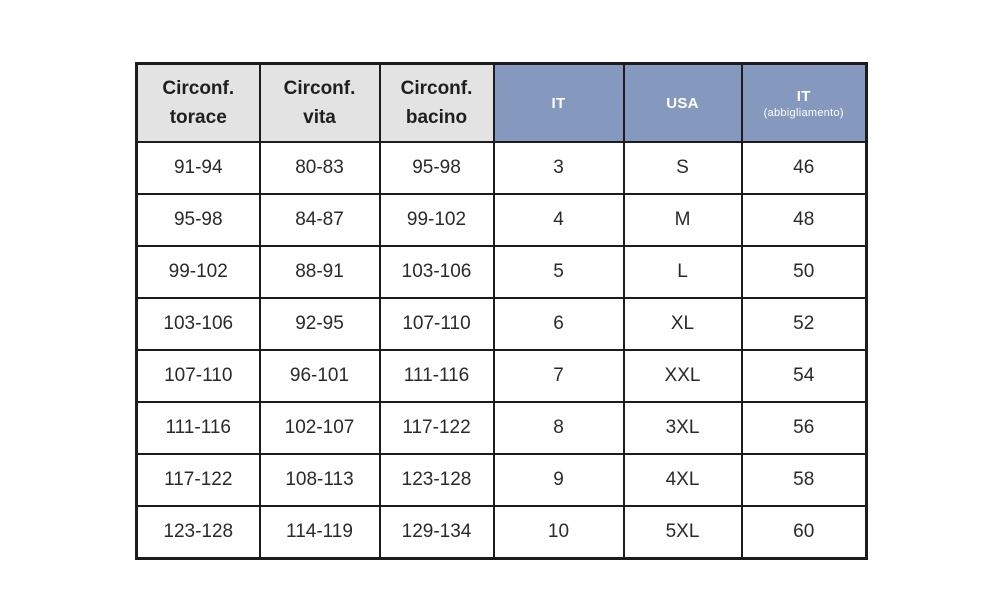 The image size is (1000, 600). I want to click on table-row: 123-128 114-119 129-134 10 5XL 60, so click(501, 532).